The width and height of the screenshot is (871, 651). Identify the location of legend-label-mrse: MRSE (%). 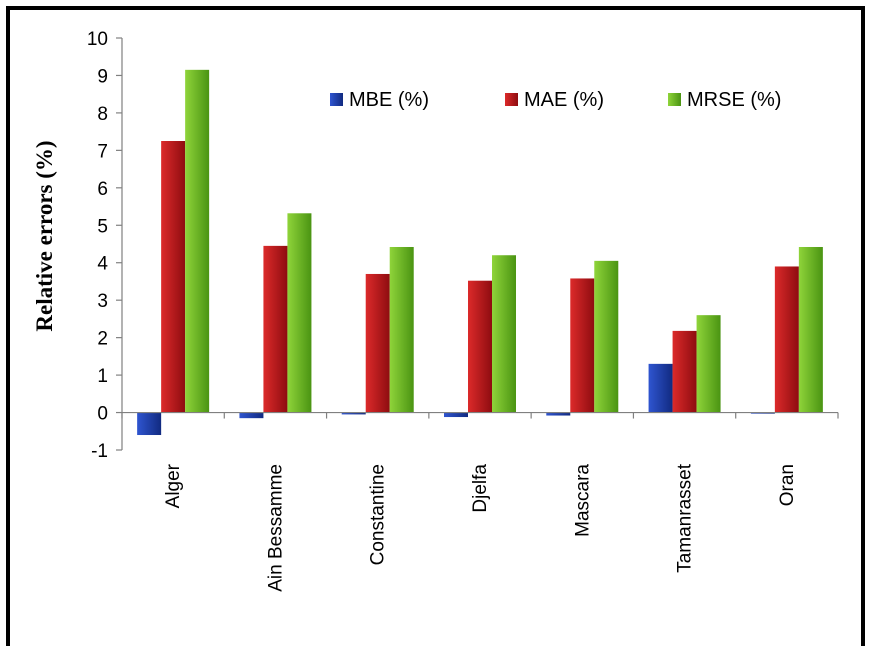
(734, 100).